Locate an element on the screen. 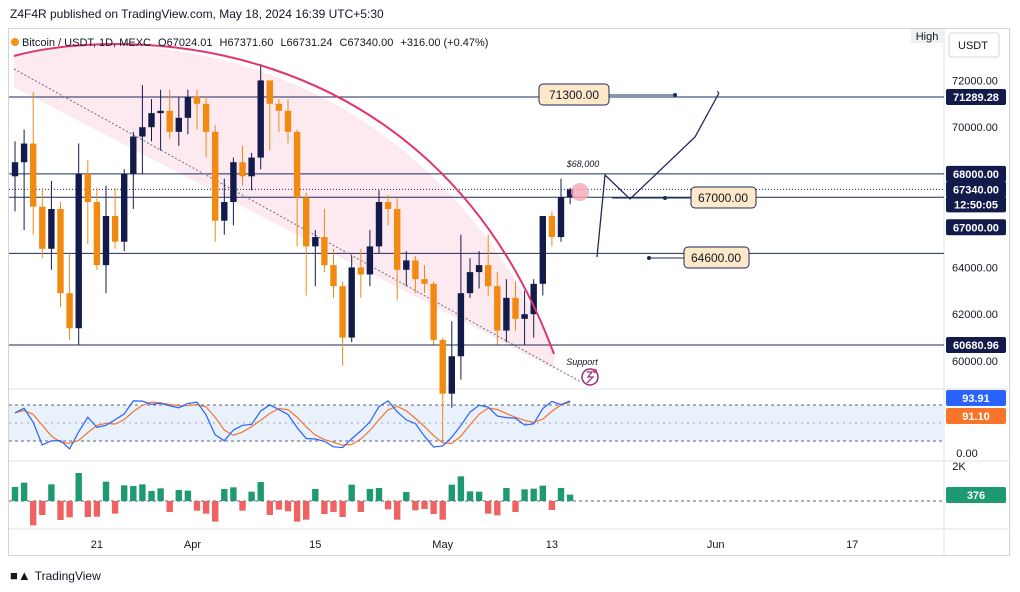  y-tick-label: 64000.00 is located at coordinates (975, 268).